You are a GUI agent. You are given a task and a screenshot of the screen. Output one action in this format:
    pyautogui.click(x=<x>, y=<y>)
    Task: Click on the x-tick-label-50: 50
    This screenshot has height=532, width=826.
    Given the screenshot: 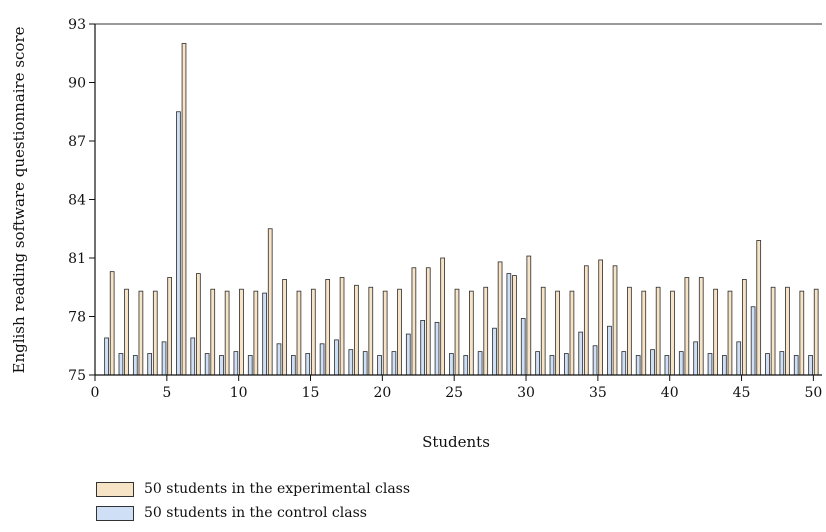 What is the action you would take?
    pyautogui.click(x=813, y=393)
    